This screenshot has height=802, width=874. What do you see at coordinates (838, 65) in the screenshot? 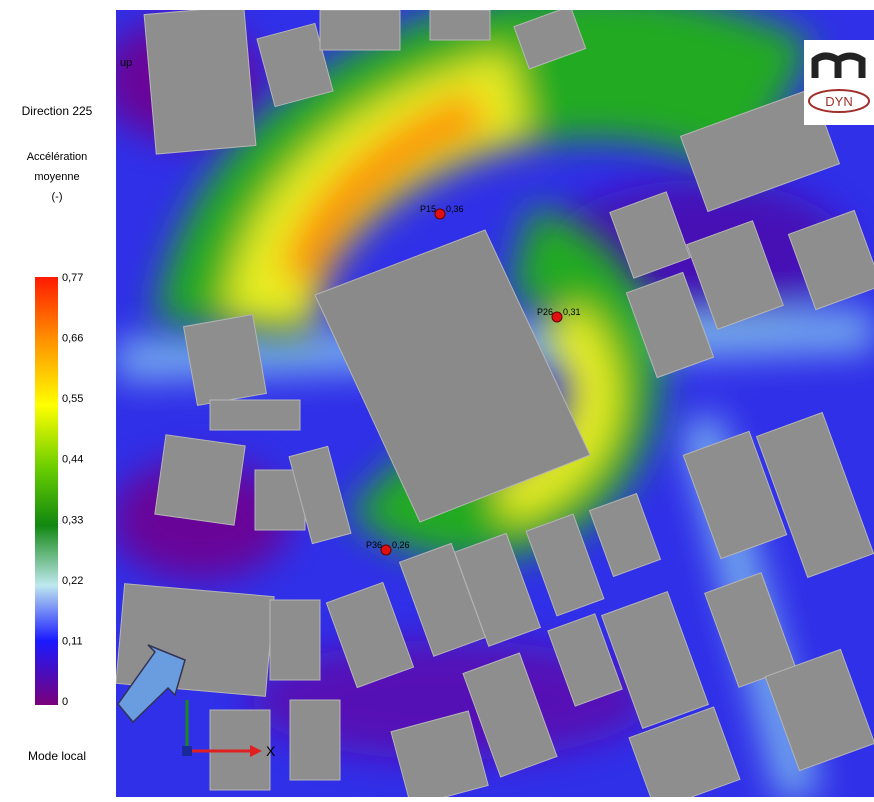
I see `logo-mark` at bounding box center [838, 65].